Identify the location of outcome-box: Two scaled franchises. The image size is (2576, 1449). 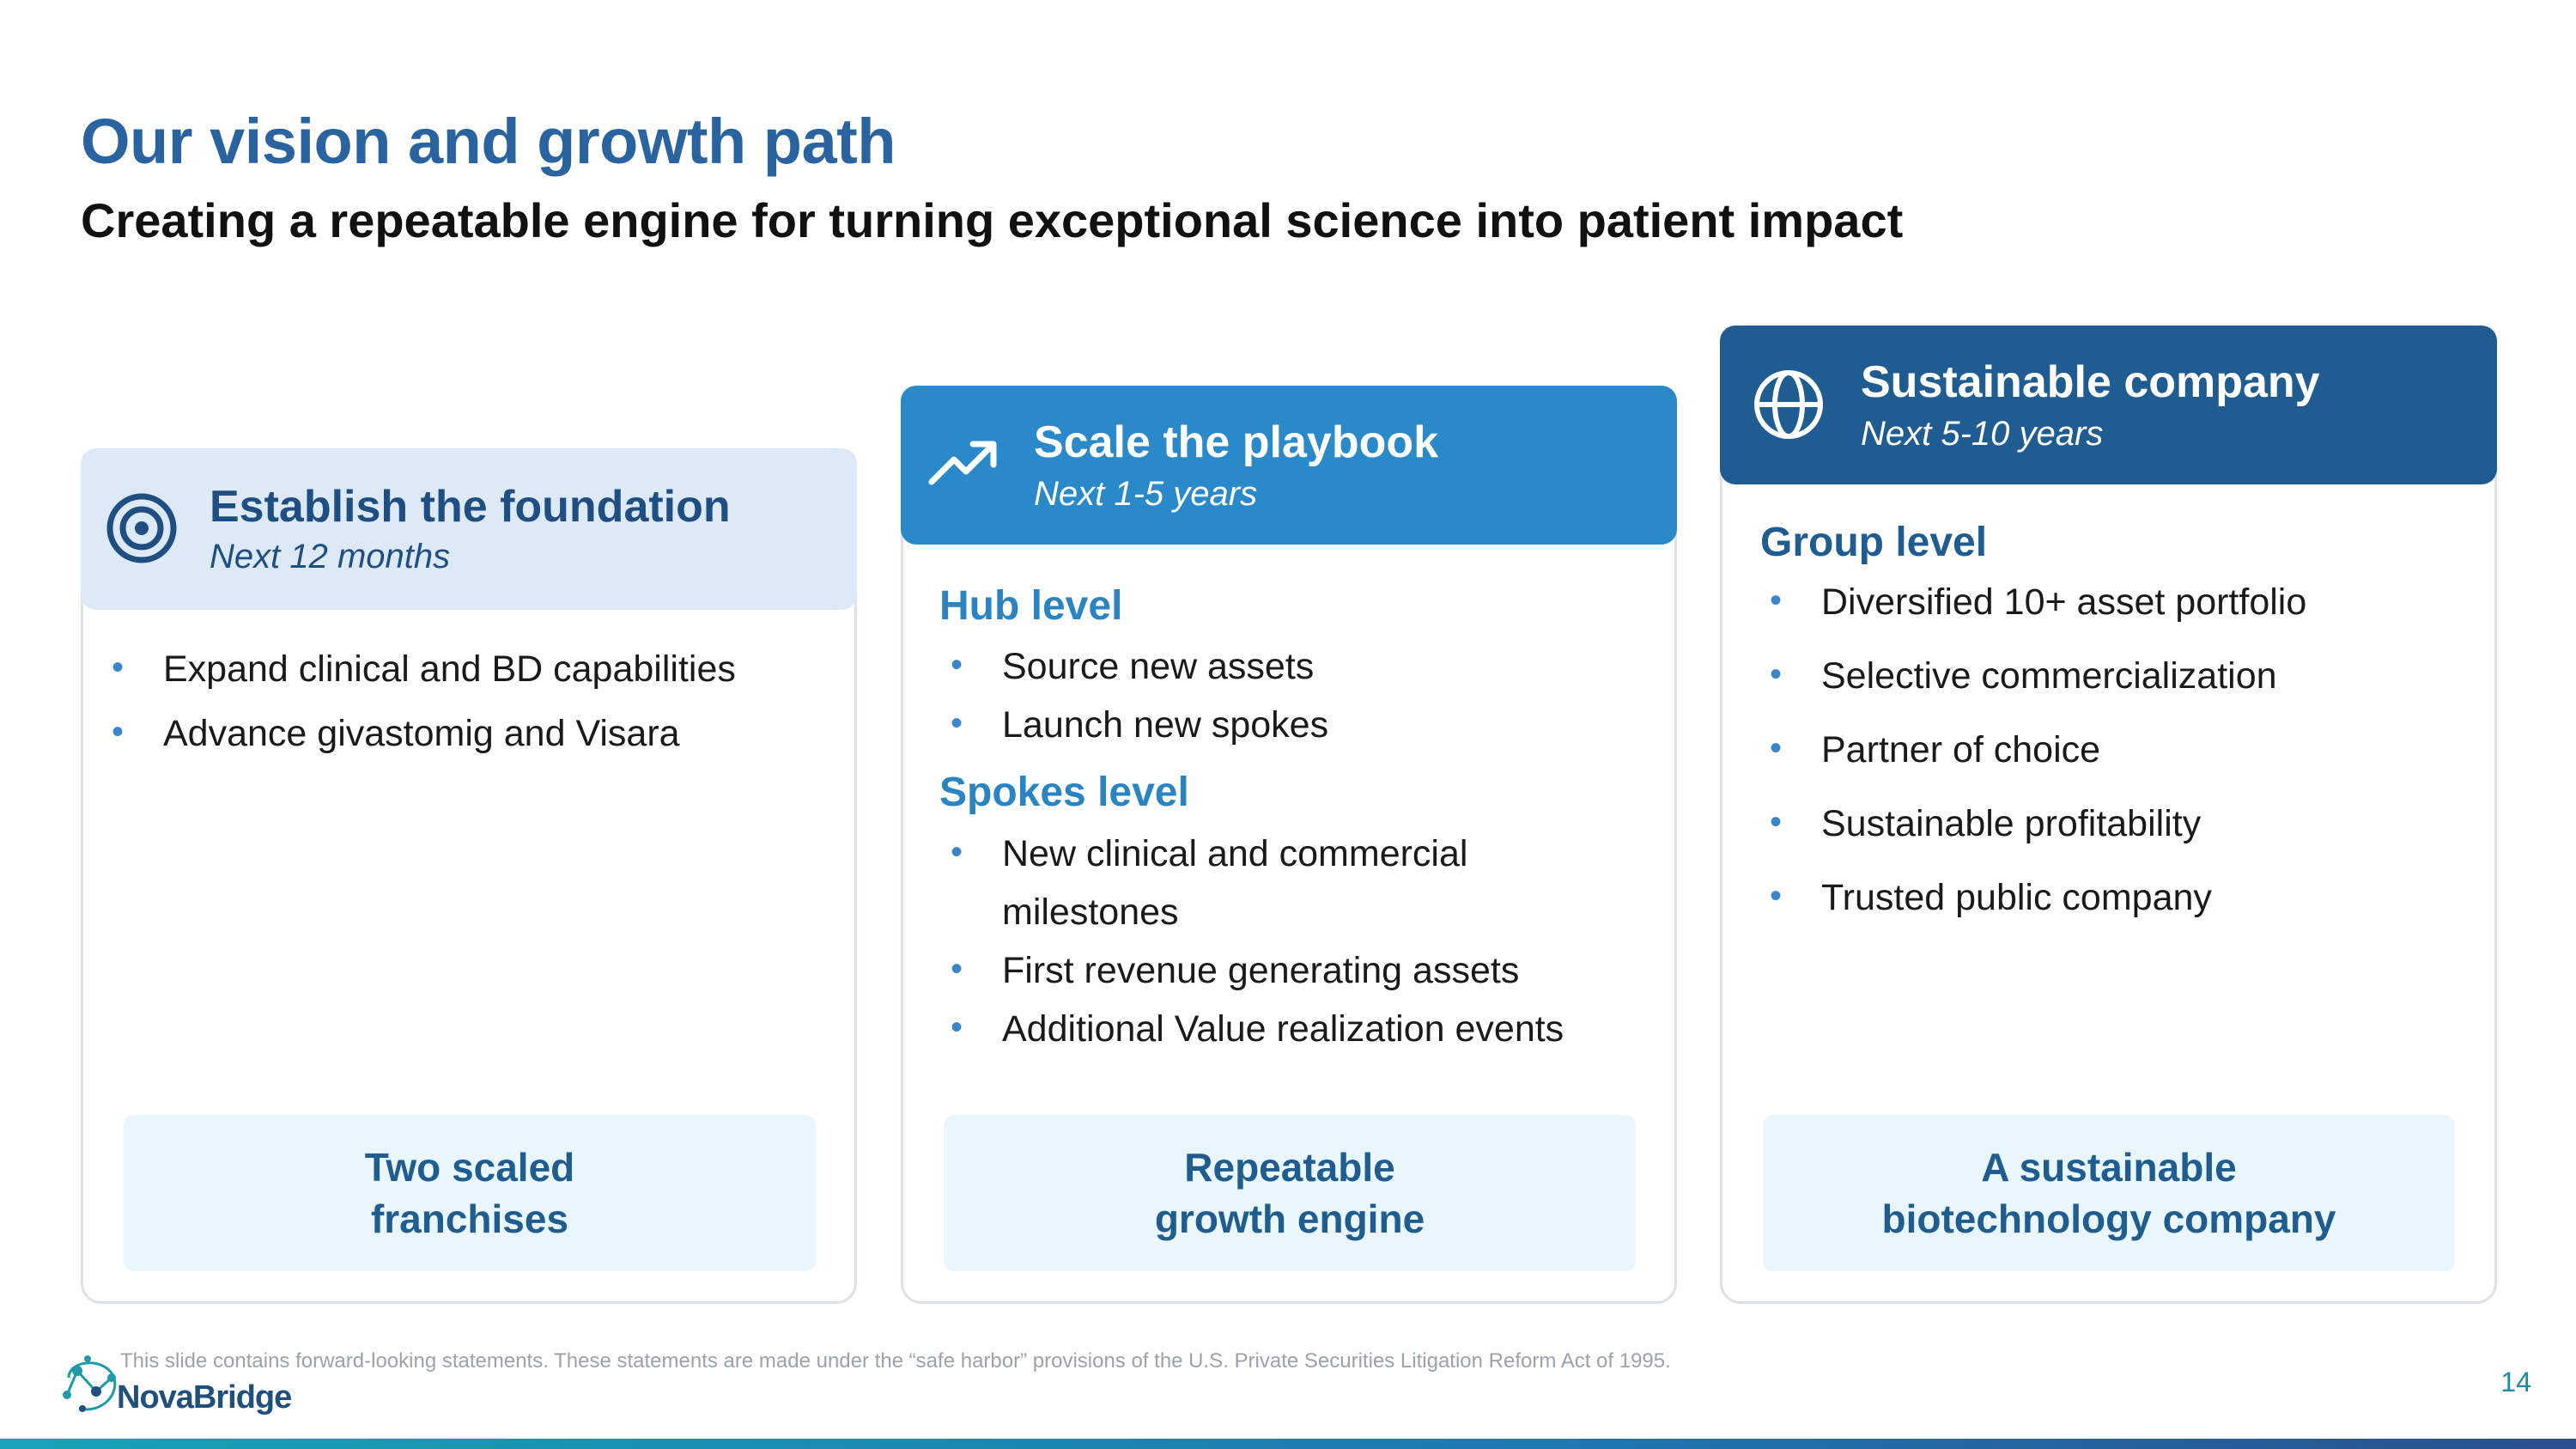
(470, 1193).